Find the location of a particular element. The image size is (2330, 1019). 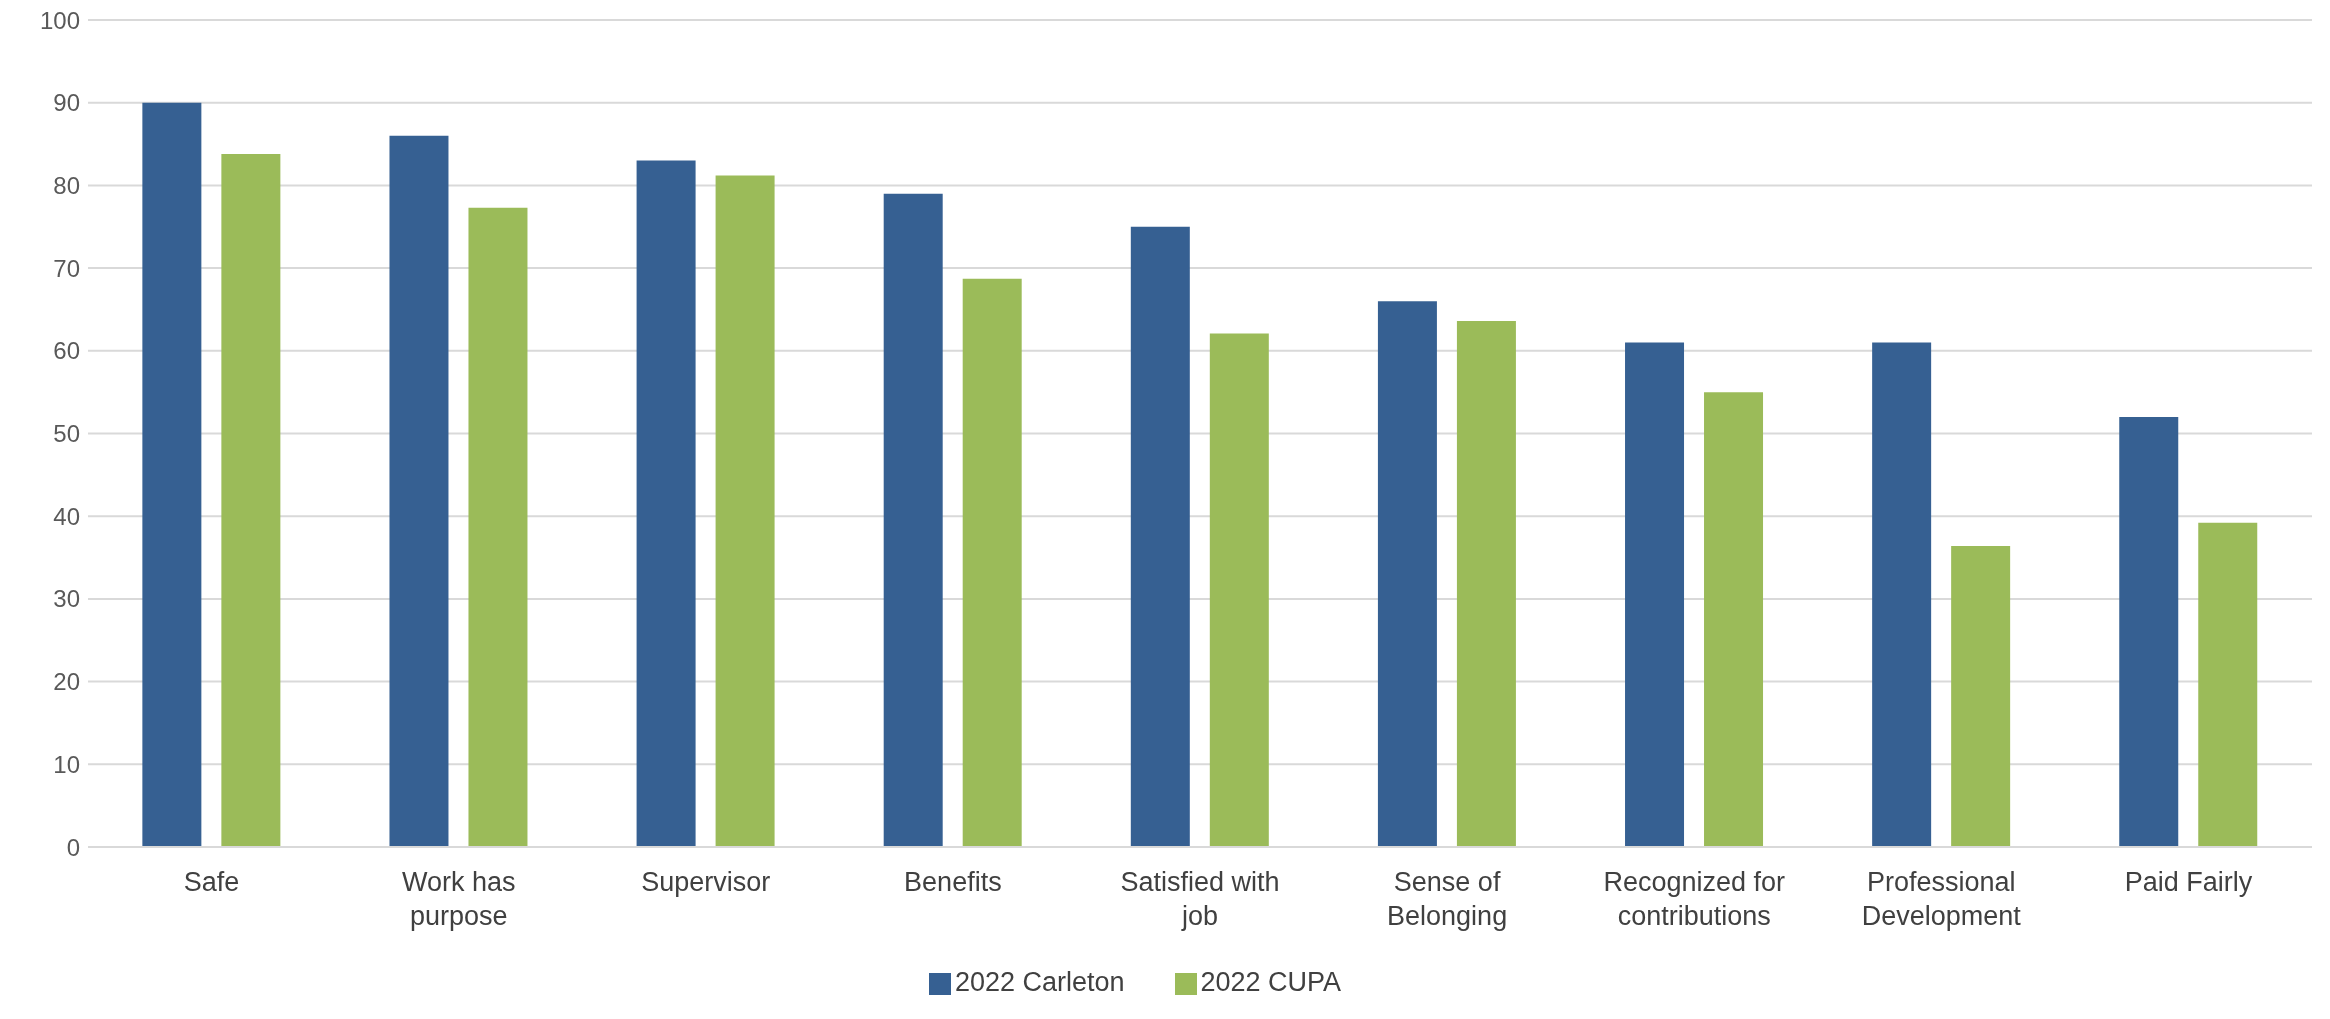

y-tick-label: 90 is located at coordinates (66, 103).